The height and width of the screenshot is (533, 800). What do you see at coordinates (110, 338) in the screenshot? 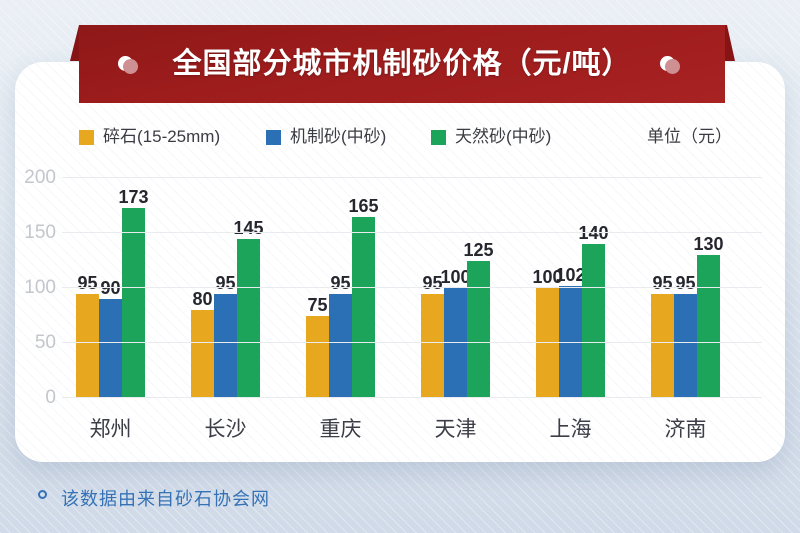
I see `bar-机制砂(中砂)-郑州: 90` at bounding box center [110, 338].